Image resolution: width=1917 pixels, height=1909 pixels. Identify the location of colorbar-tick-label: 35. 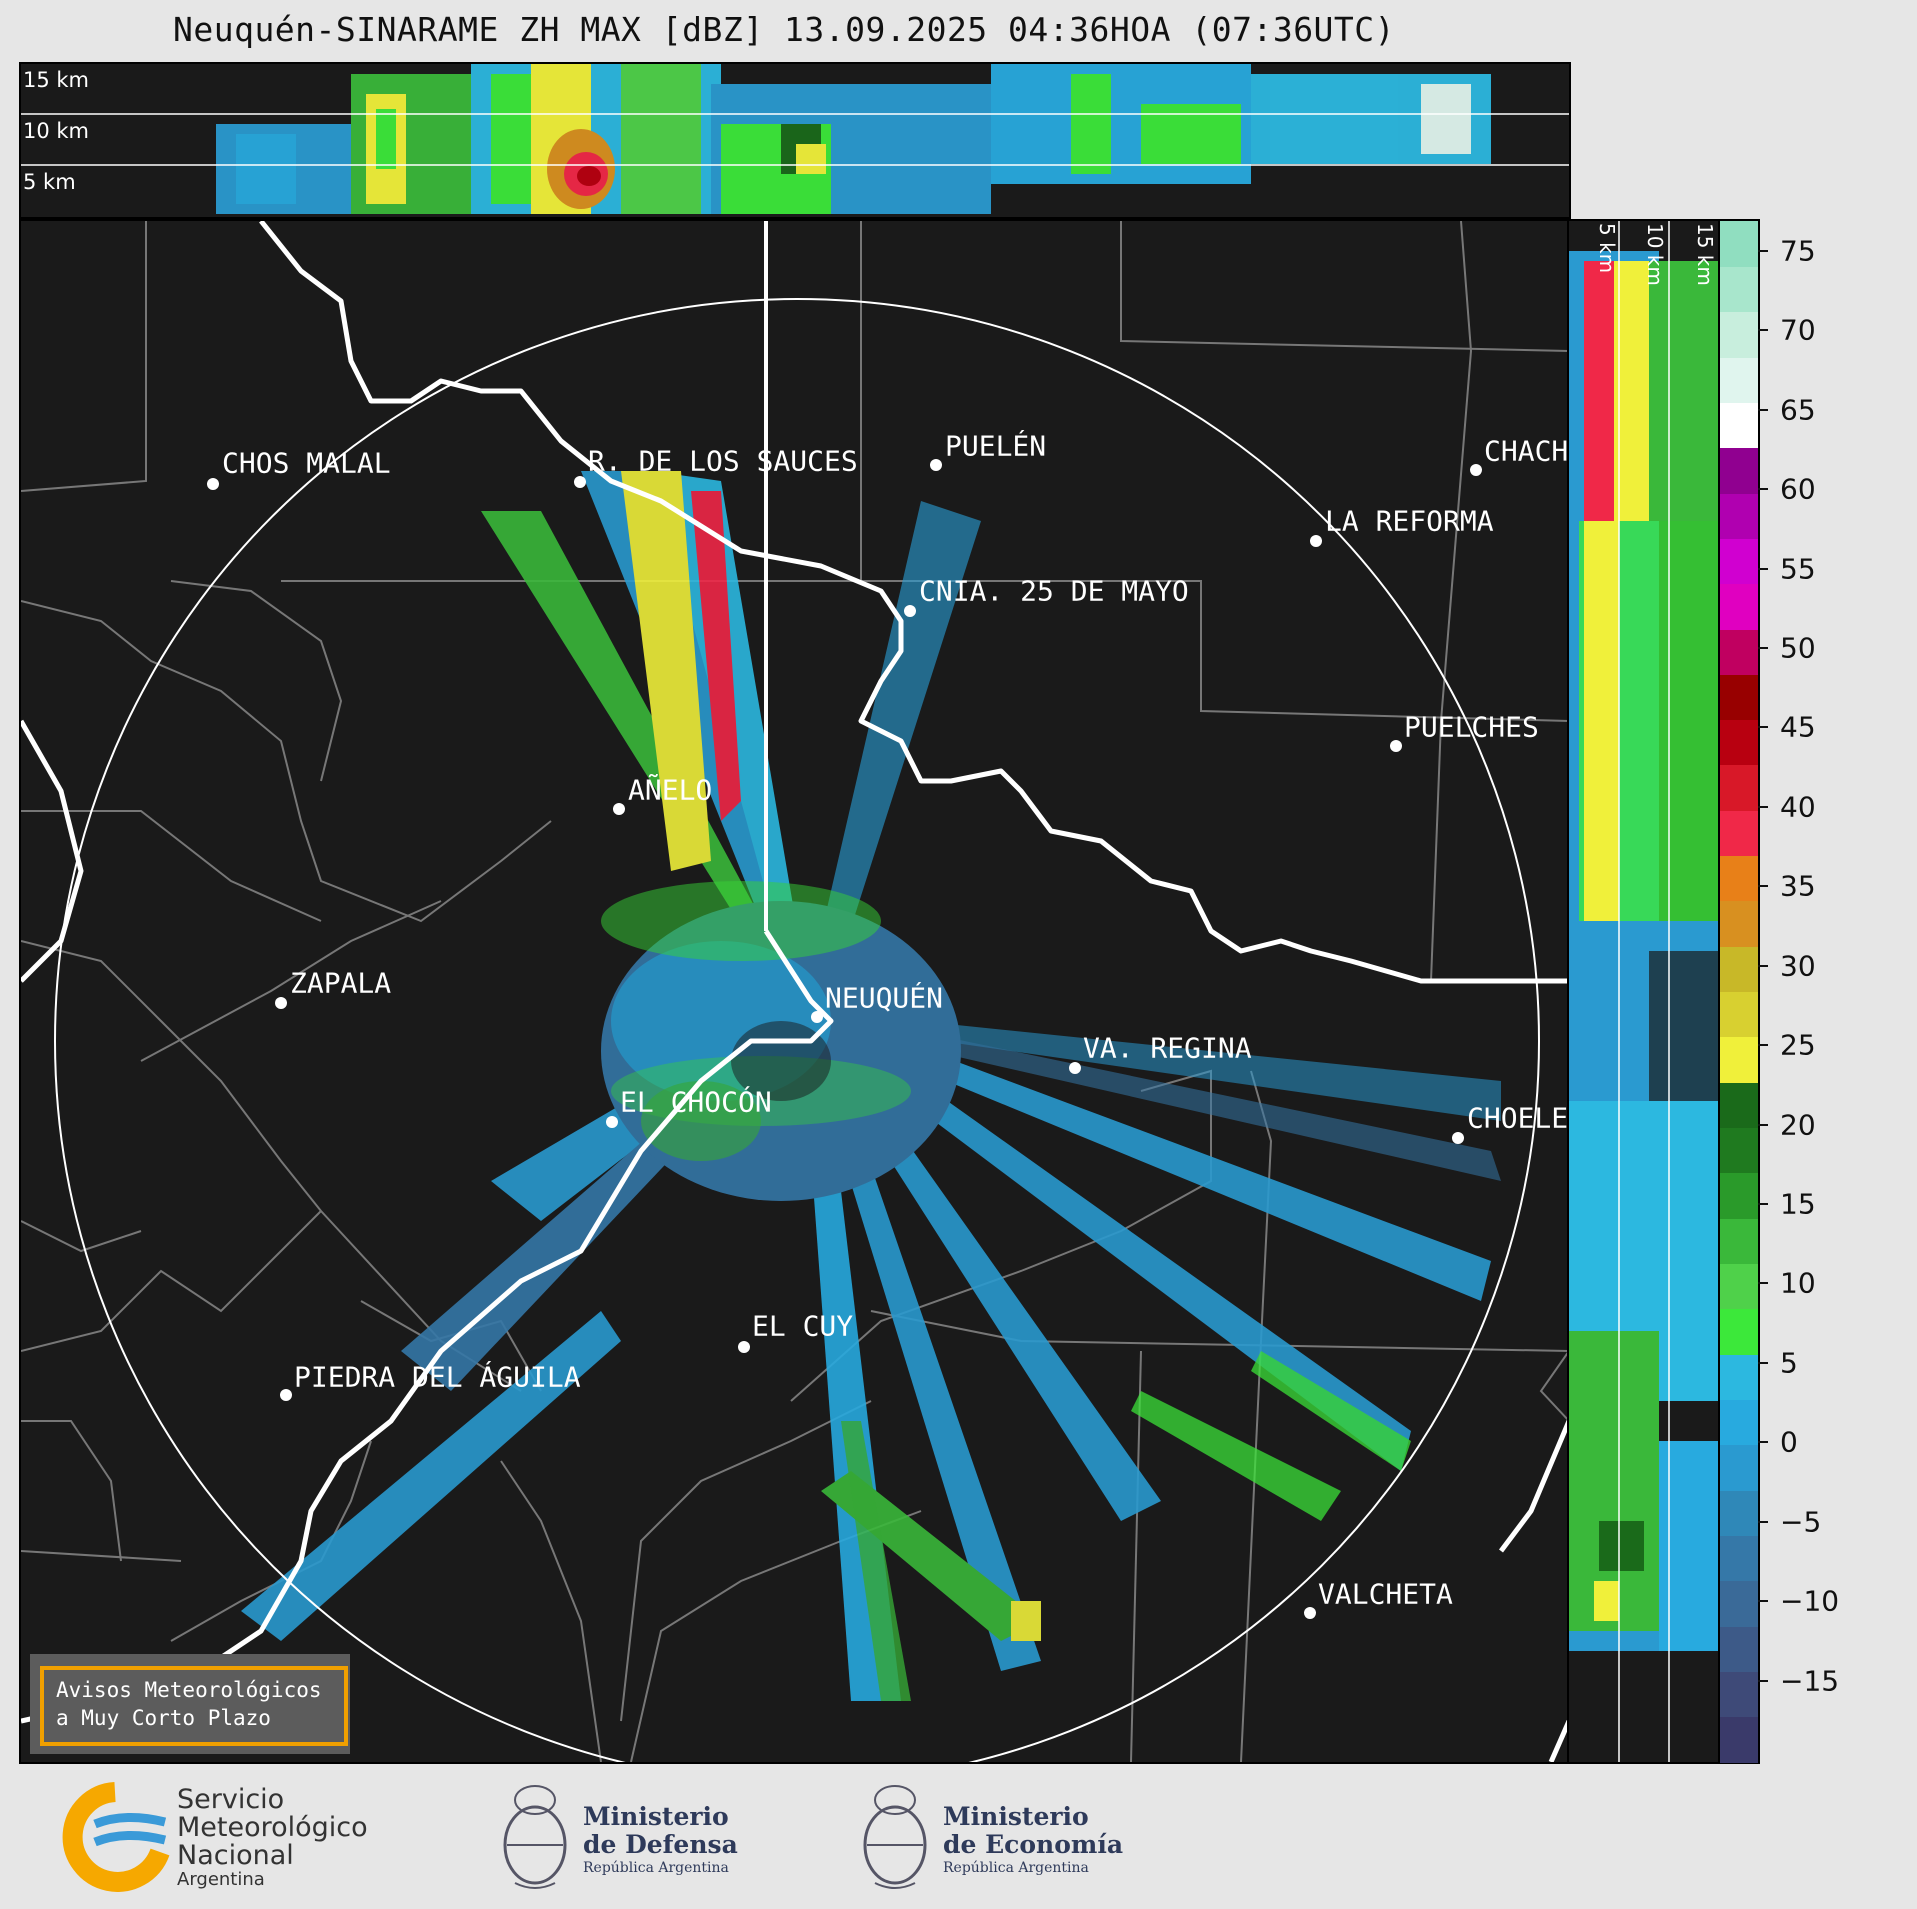
(1798, 886).